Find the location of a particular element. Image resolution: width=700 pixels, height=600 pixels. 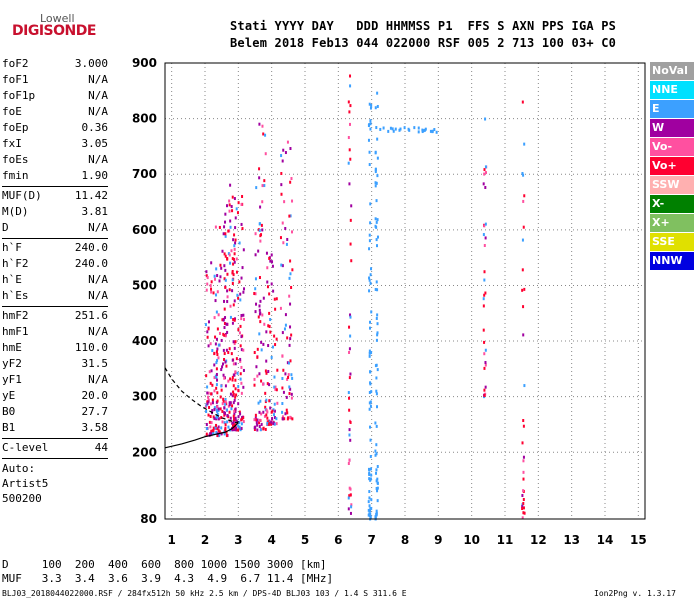

param-value: 44 is located at coordinates (101, 447).